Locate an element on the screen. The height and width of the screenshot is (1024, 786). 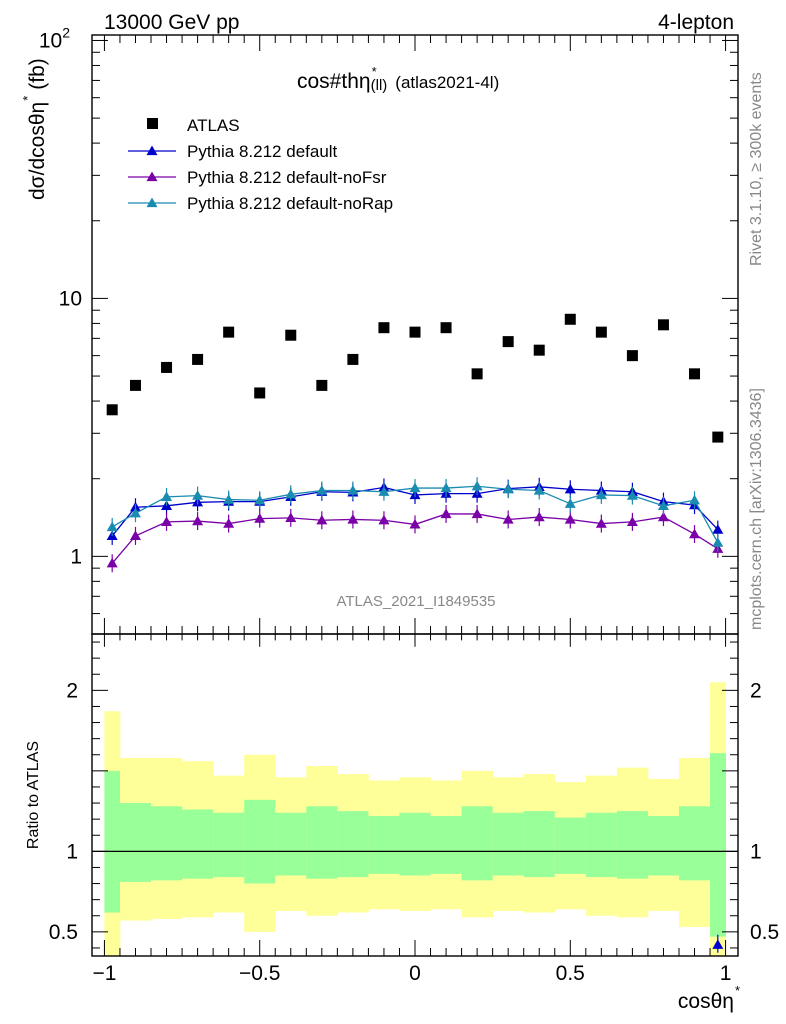
legend-nofsr-label: Pythia 8.212 default-noFsr is located at coordinates (287, 177).